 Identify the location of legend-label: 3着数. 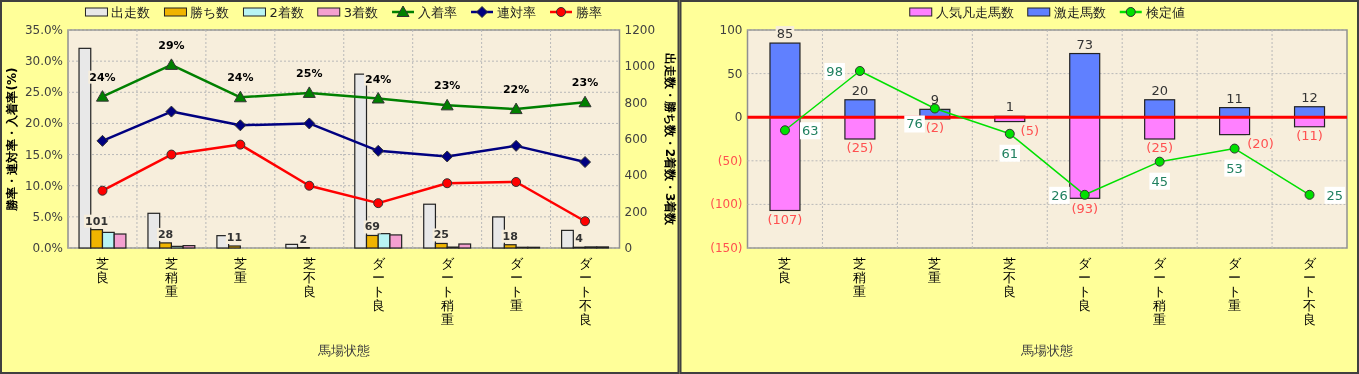
(361, 12).